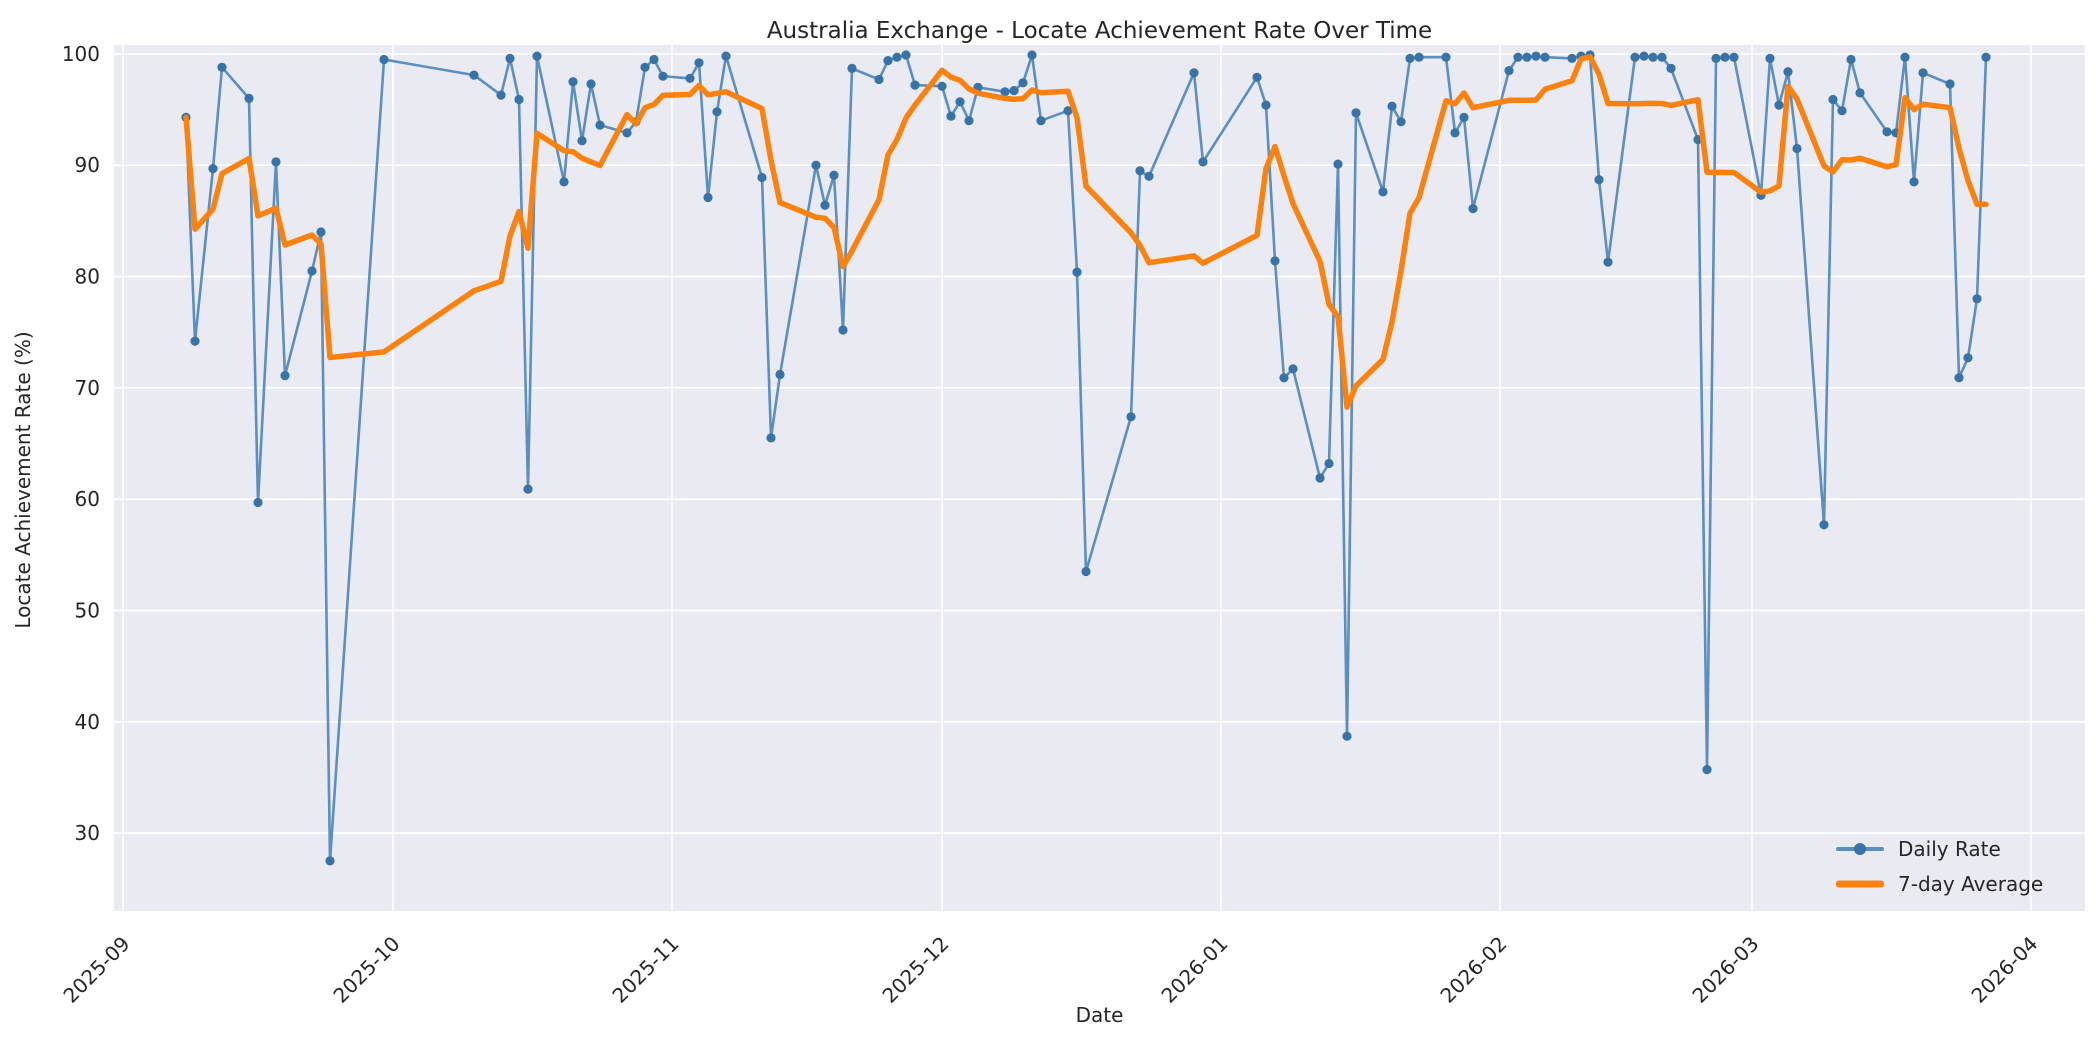  What do you see at coordinates (1971, 884) in the screenshot?
I see `legend-label-7day-average: 7-day Average` at bounding box center [1971, 884].